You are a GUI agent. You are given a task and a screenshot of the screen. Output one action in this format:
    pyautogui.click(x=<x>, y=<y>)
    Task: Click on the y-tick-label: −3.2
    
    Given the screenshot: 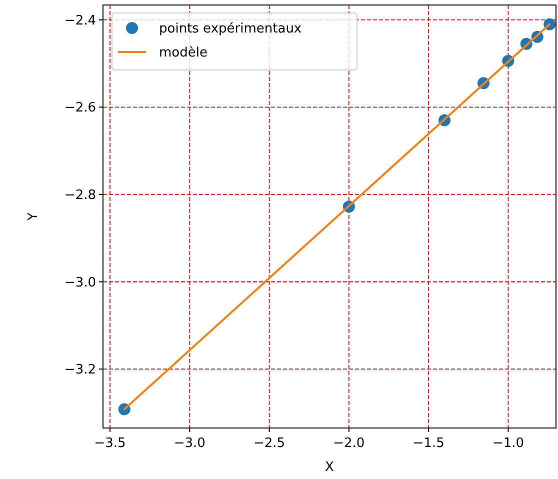 What is the action you would take?
    pyautogui.click(x=80, y=370)
    